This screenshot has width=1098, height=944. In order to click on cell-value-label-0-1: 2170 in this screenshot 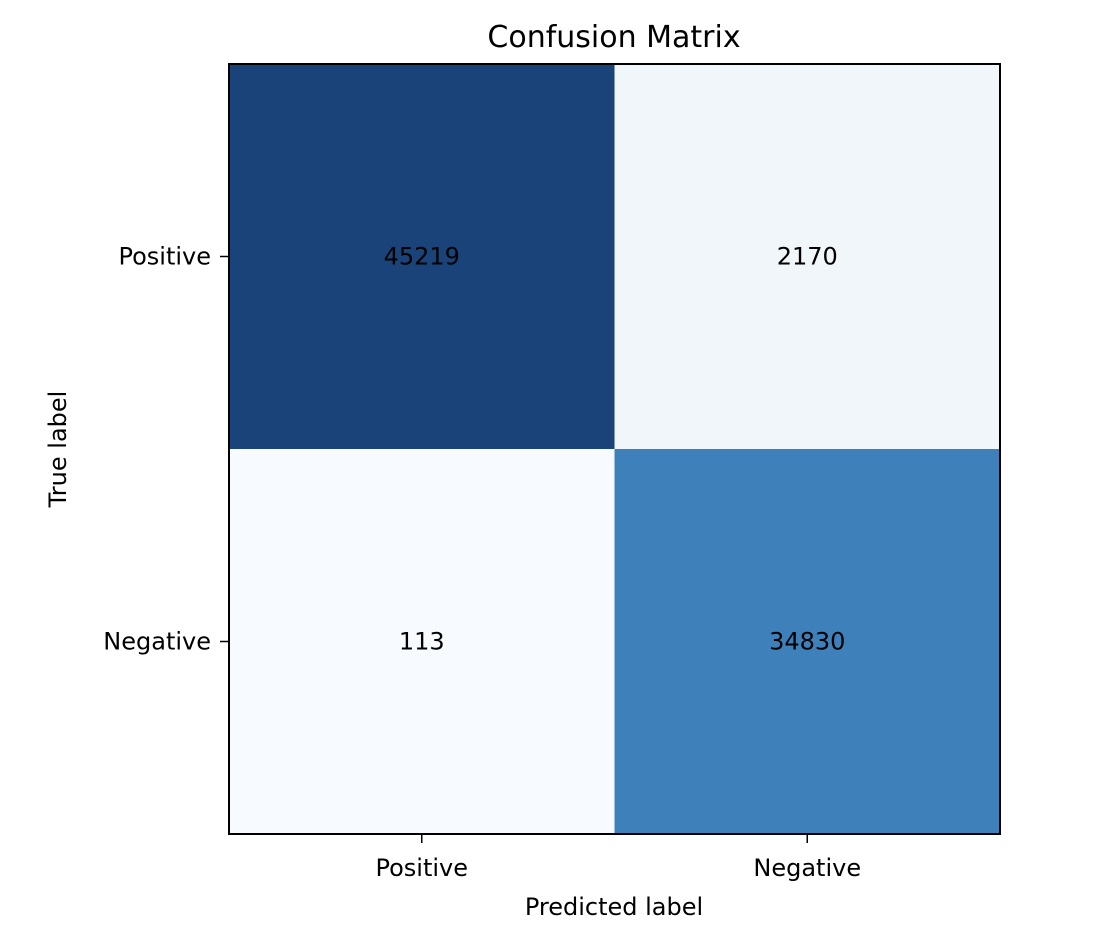, I will do `click(807, 257)`.